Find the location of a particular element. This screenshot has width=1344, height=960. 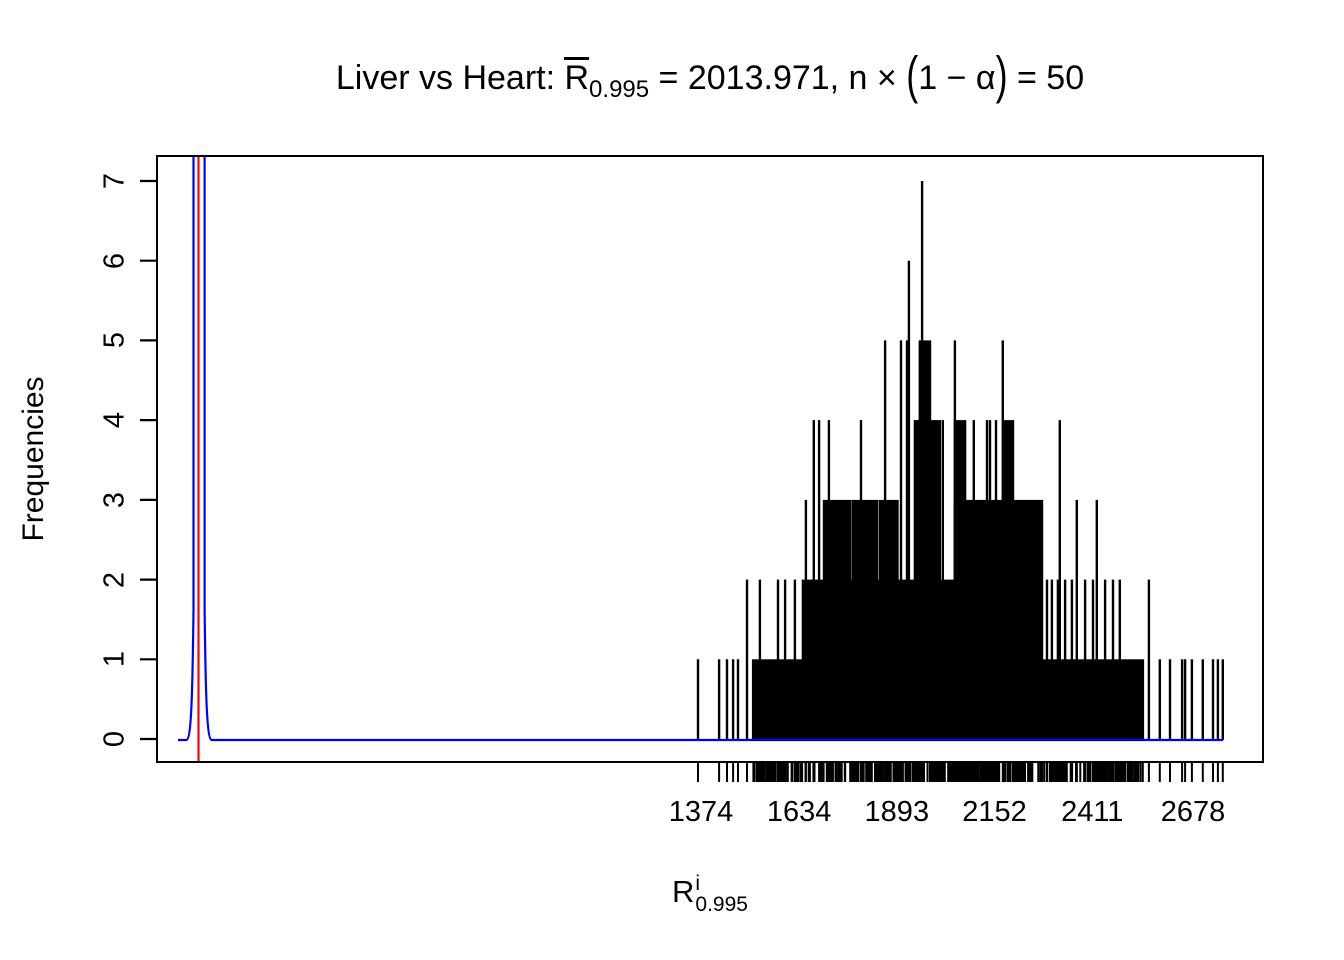

y-tick-label: 4 is located at coordinates (114, 420).